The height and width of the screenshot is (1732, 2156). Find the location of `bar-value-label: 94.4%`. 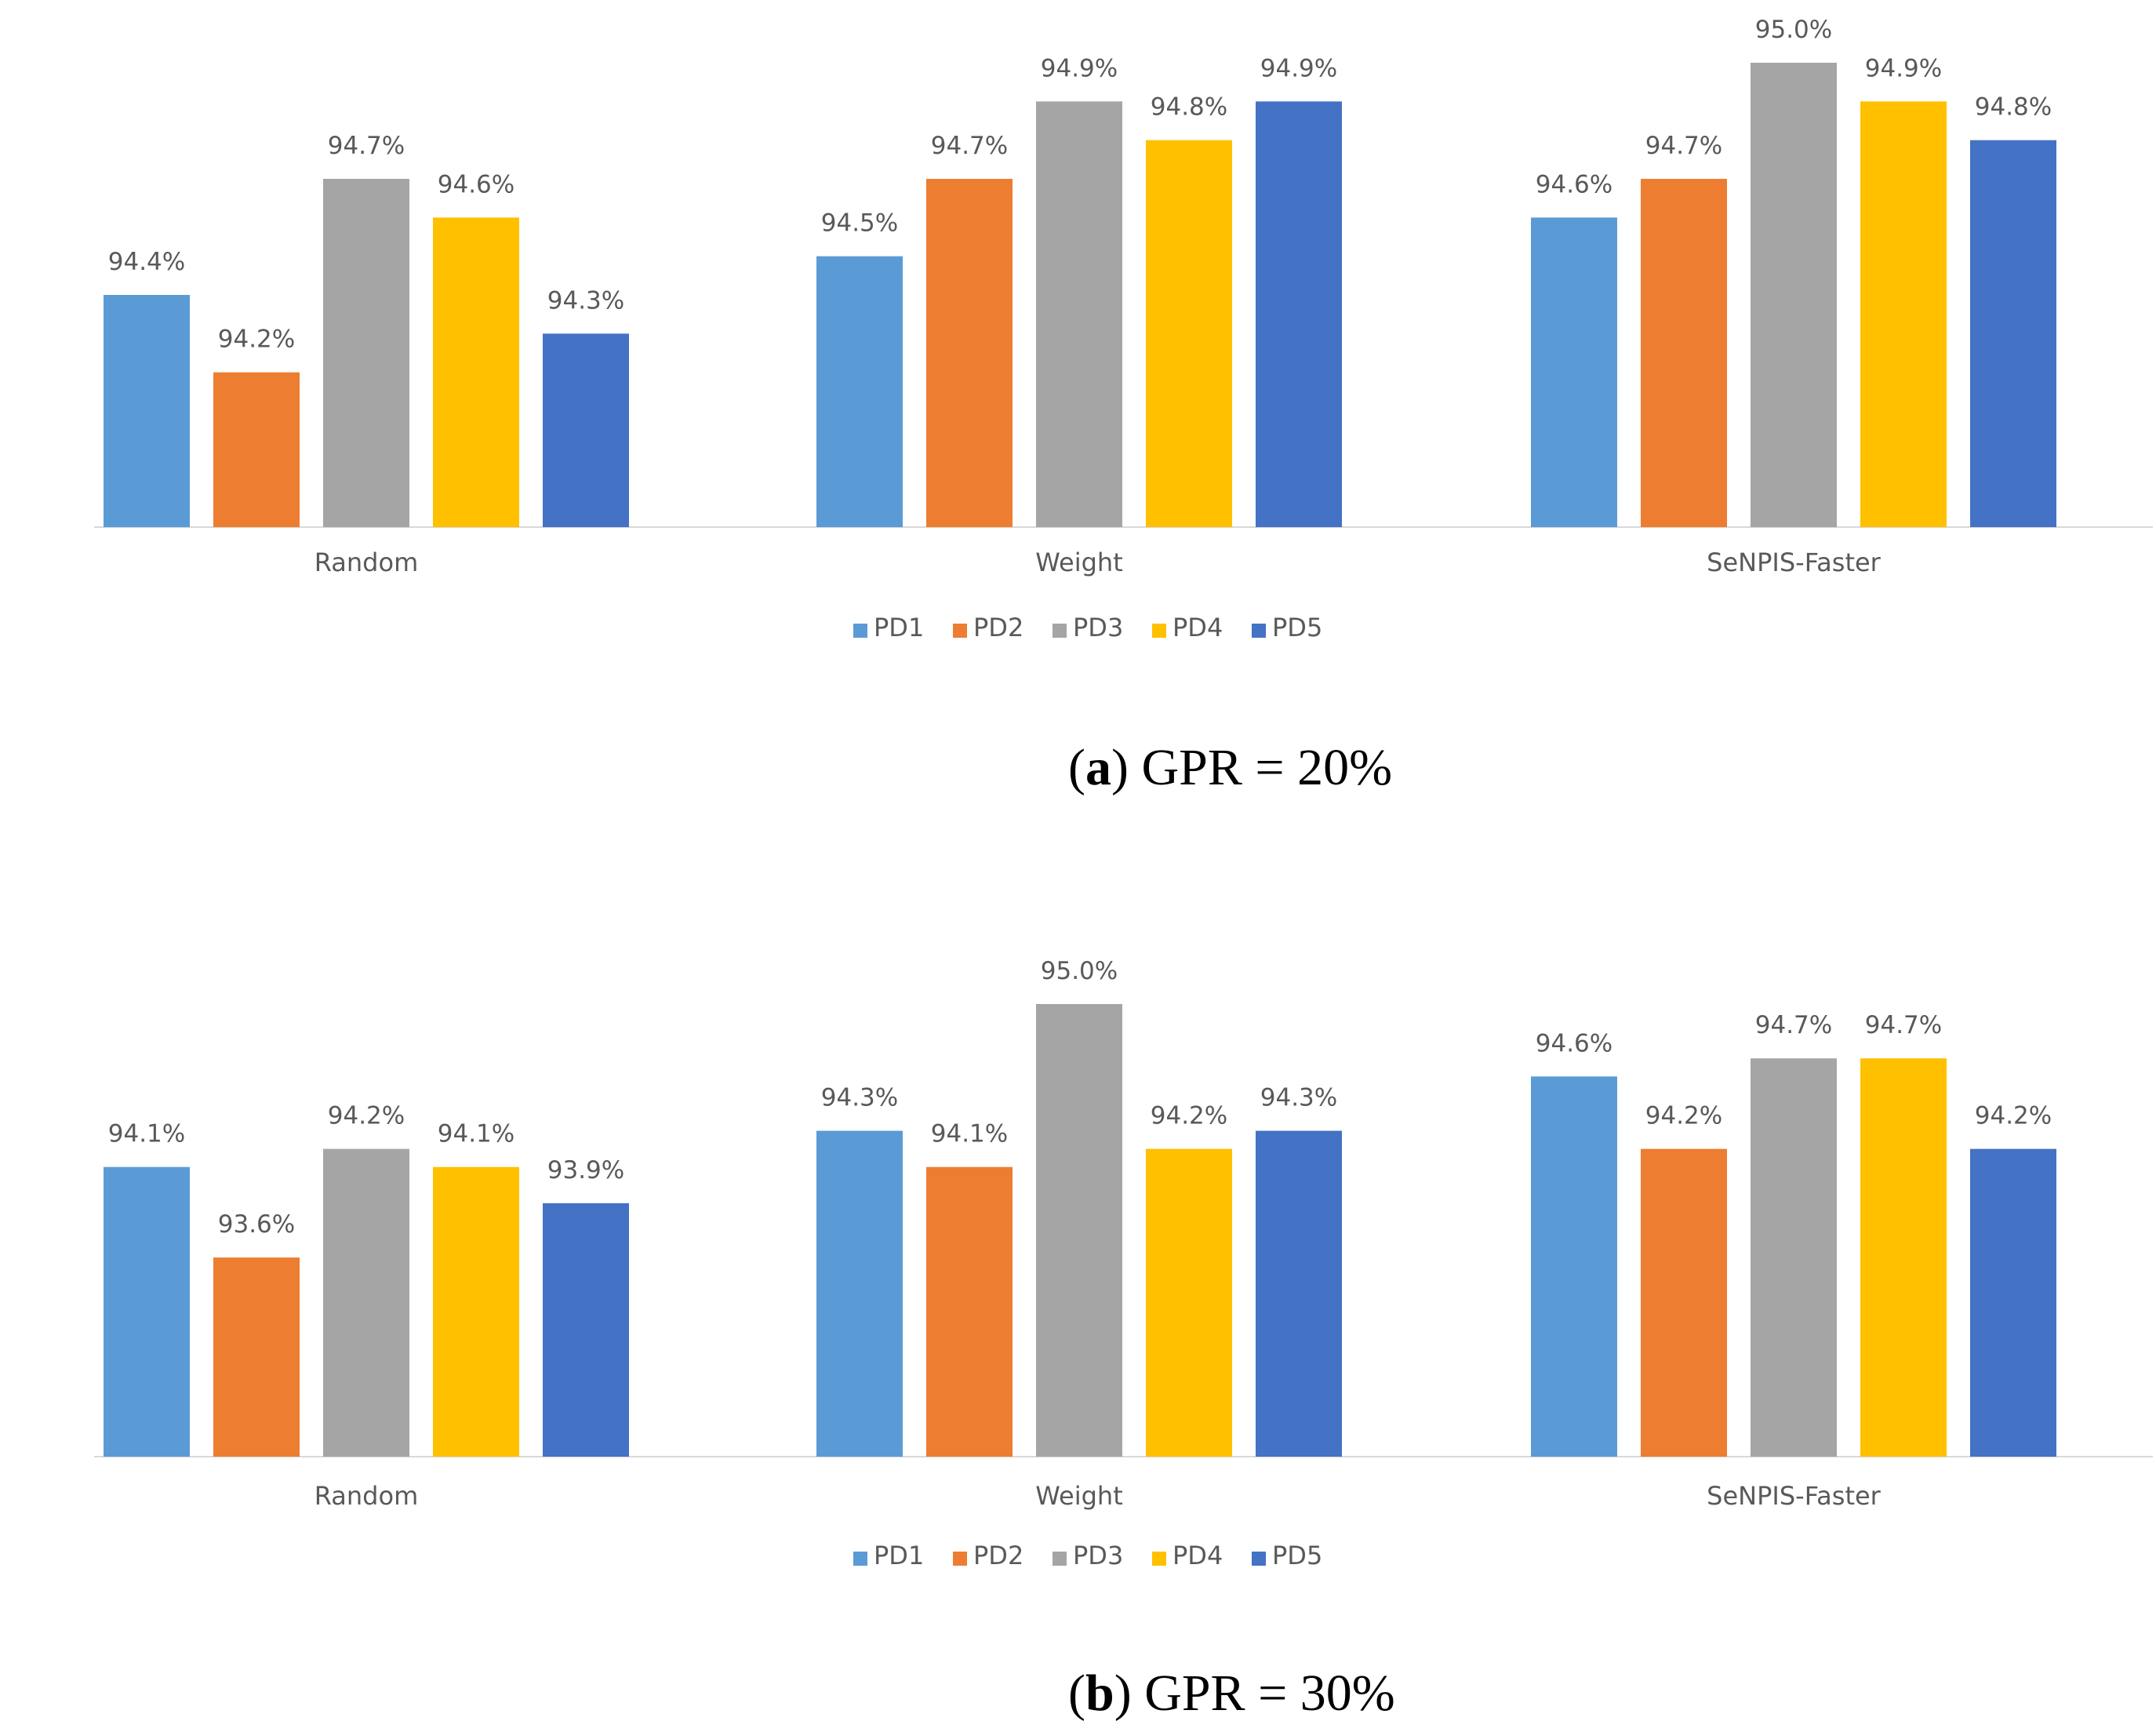

bar-value-label: 94.4% is located at coordinates (146, 262).